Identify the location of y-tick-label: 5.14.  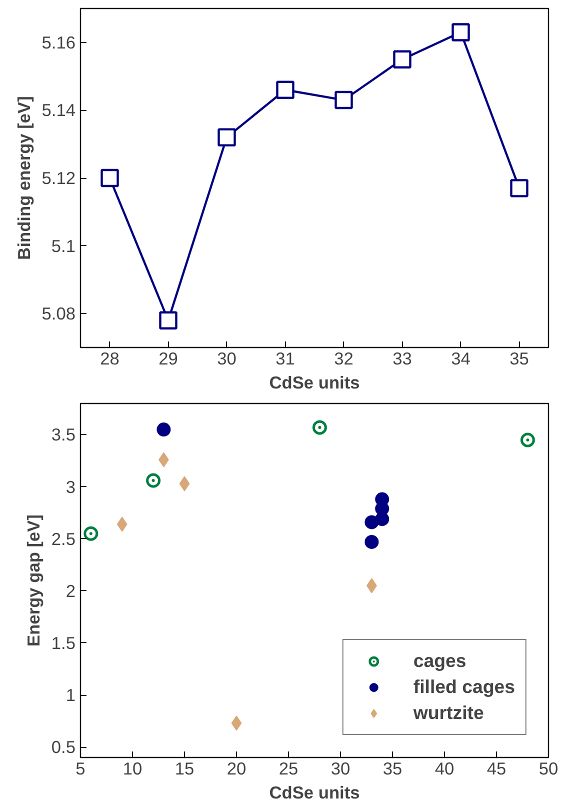
(59, 110).